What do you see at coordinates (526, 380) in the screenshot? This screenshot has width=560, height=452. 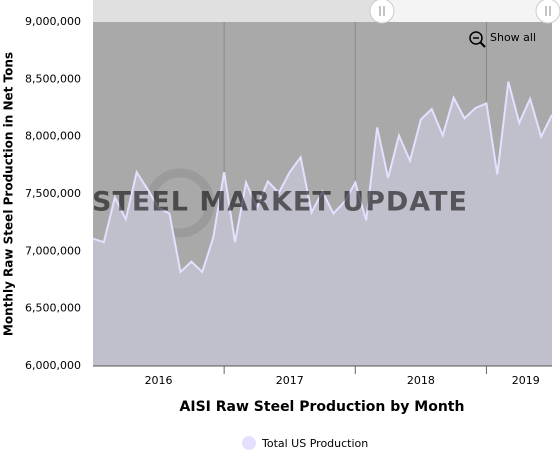 I see `x-tick-label: 2019` at bounding box center [526, 380].